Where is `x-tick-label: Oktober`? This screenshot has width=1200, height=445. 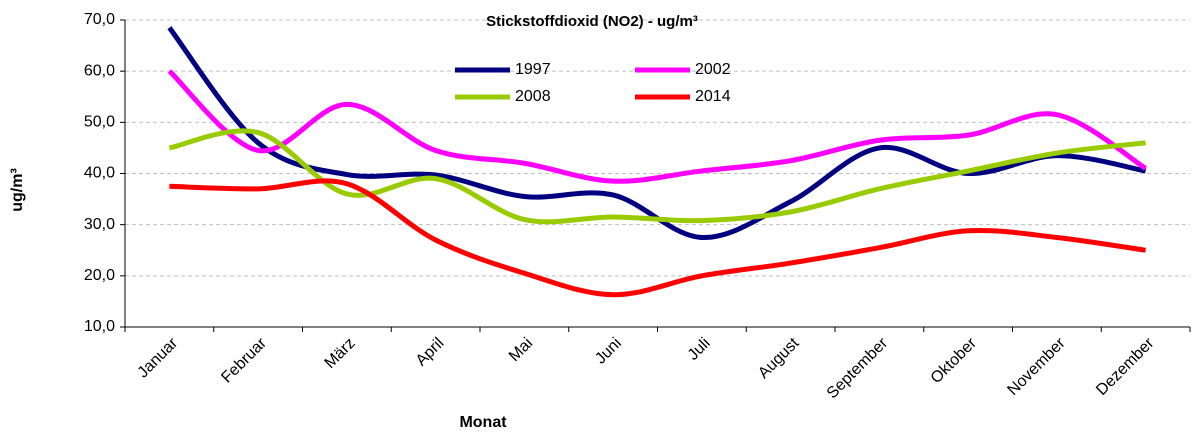 x-tick-label: Oktober is located at coordinates (954, 360).